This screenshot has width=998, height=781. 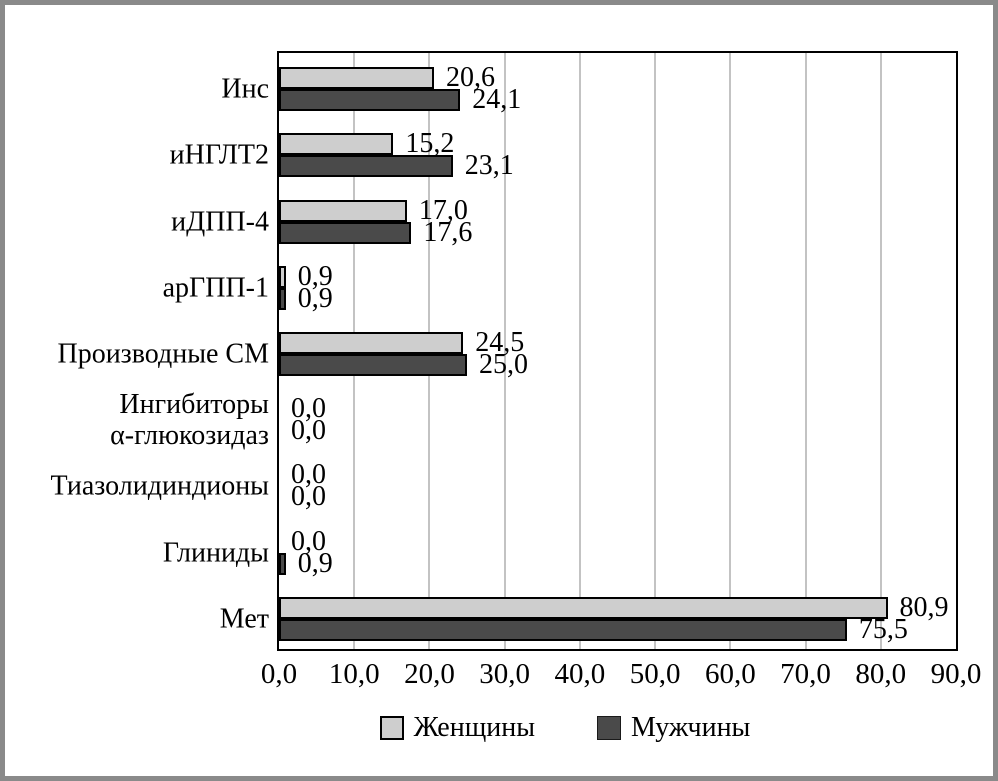 I want to click on x-tick-label: 20,0, so click(x=429, y=674).